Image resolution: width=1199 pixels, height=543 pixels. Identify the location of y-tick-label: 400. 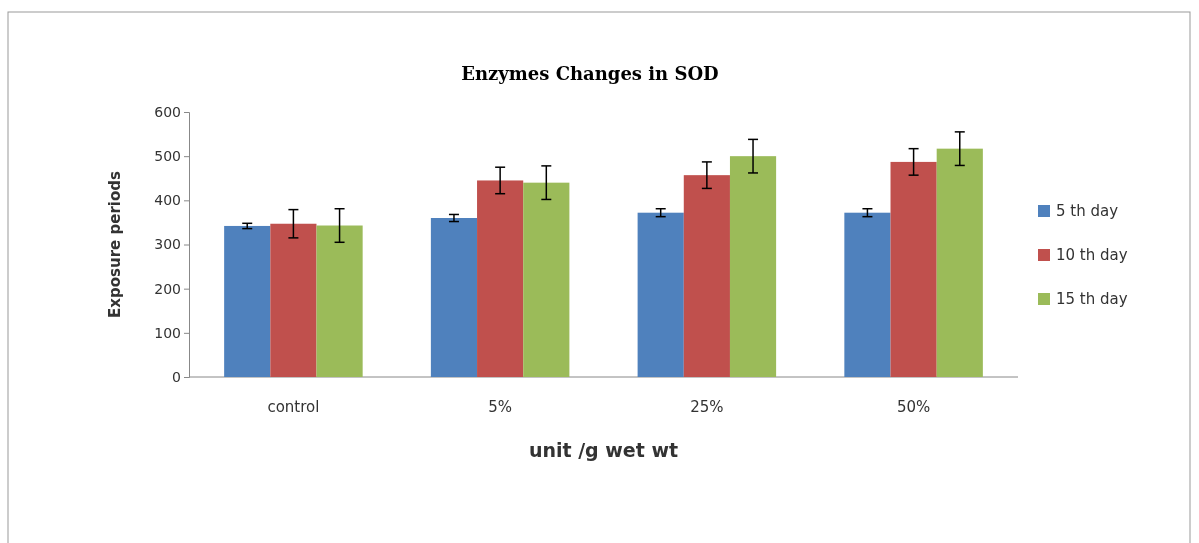
(167, 200).